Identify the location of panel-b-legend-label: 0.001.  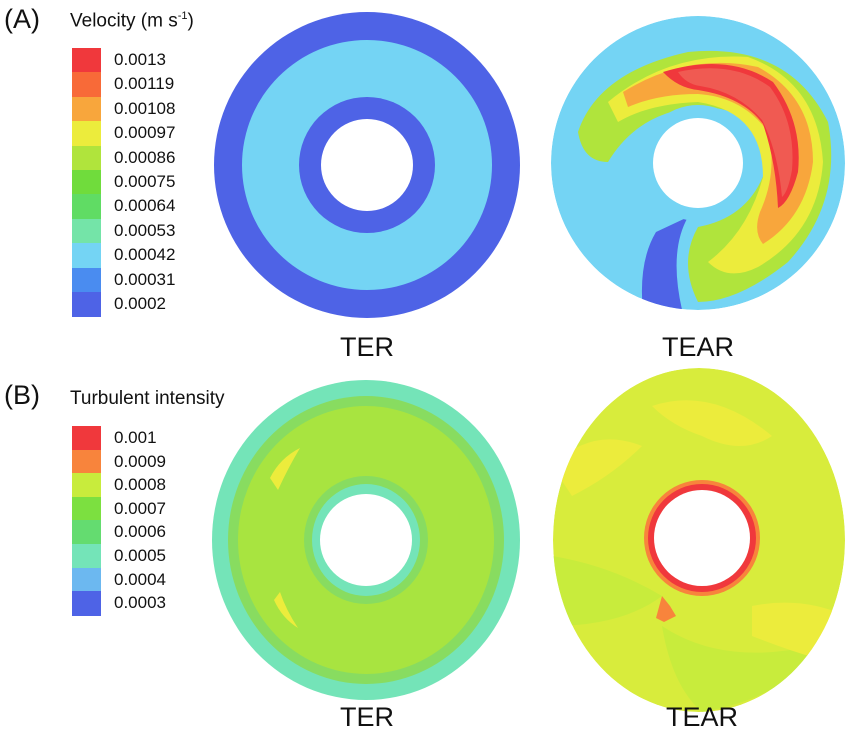
(135, 437).